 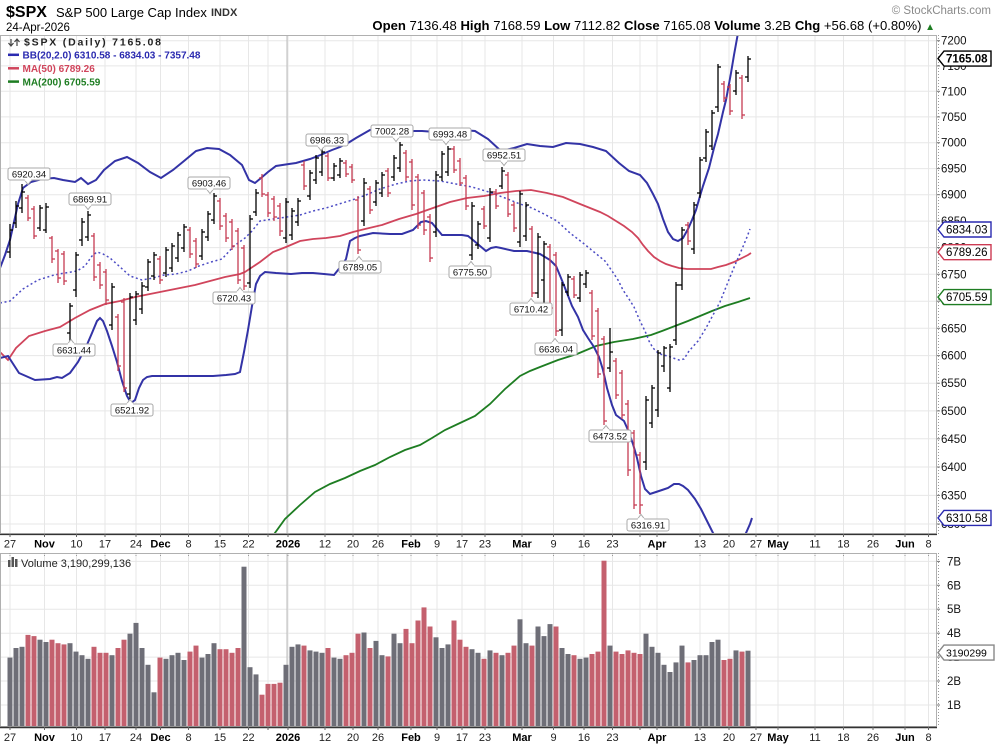 I want to click on svg-text: 6789.26, so click(x=967, y=253).